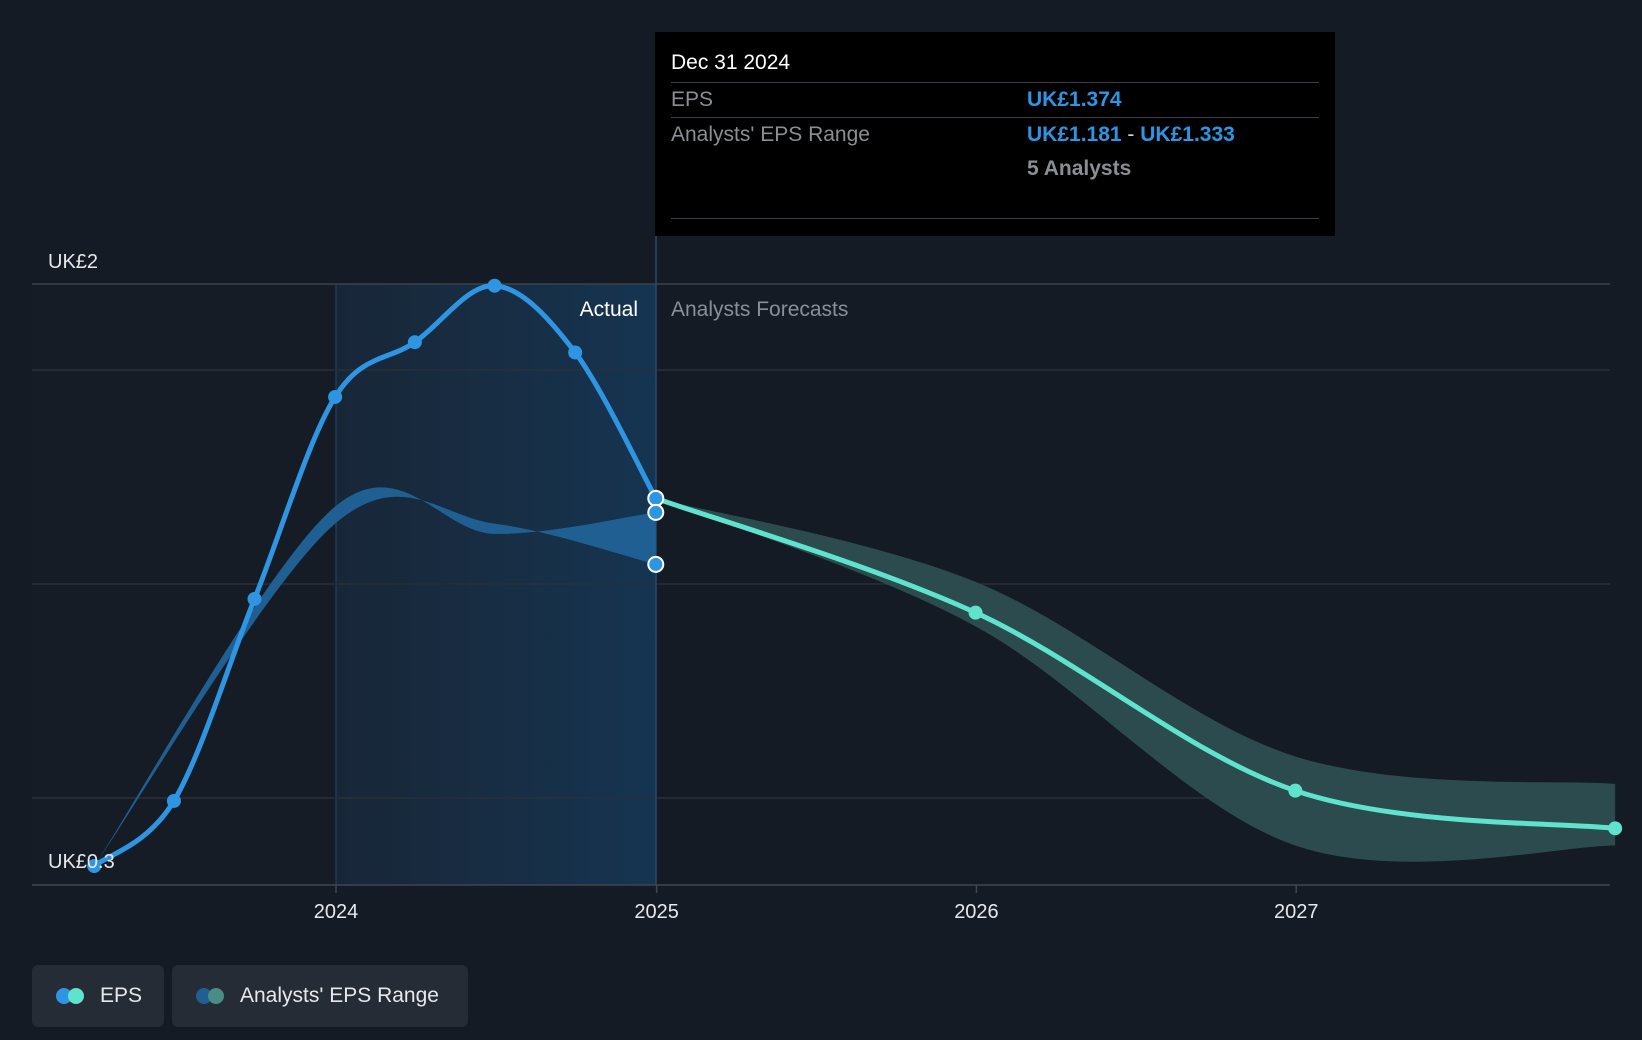 This screenshot has height=1040, width=1642. Describe the element at coordinates (995, 218) in the screenshot. I see `tooltip-divider` at that location.